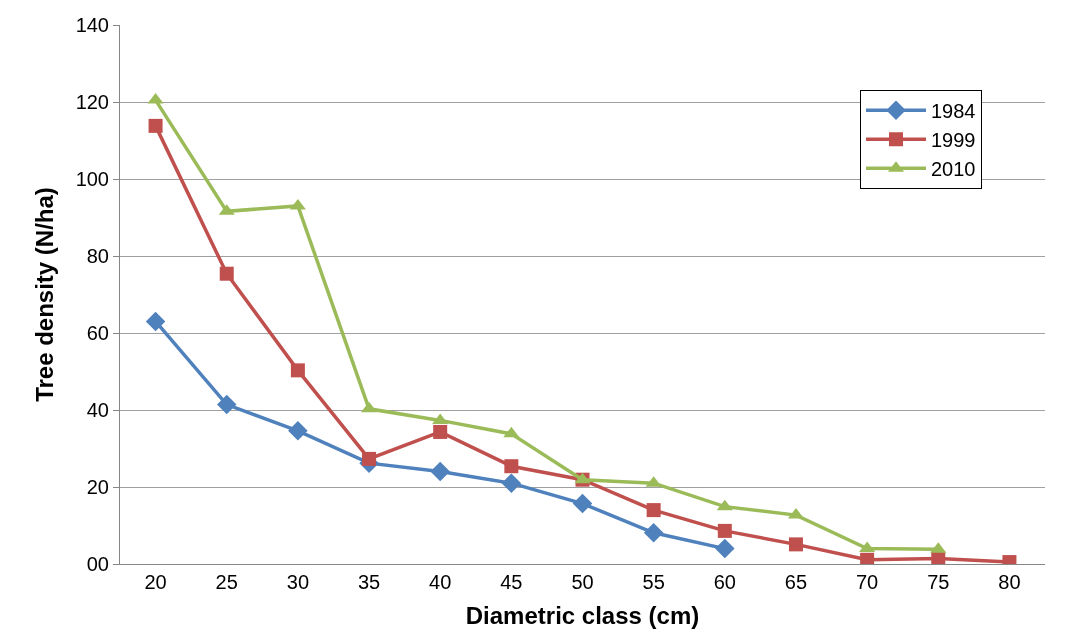 The width and height of the screenshot is (1065, 639). What do you see at coordinates (155, 582) in the screenshot?
I see `x-tick-label: 20` at bounding box center [155, 582].